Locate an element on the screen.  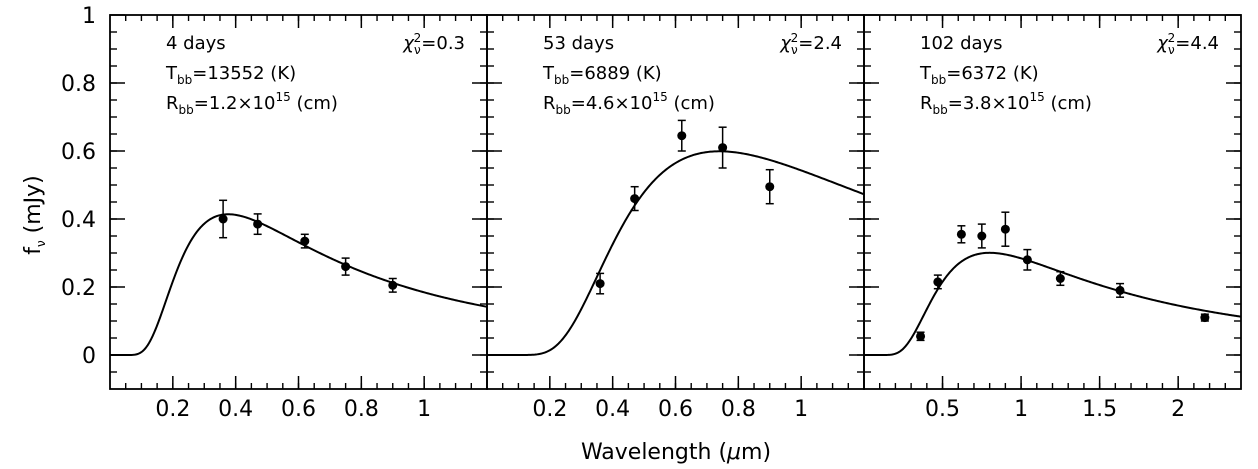
chi-square-label: χν2=0.3 is located at coordinates (433, 44).